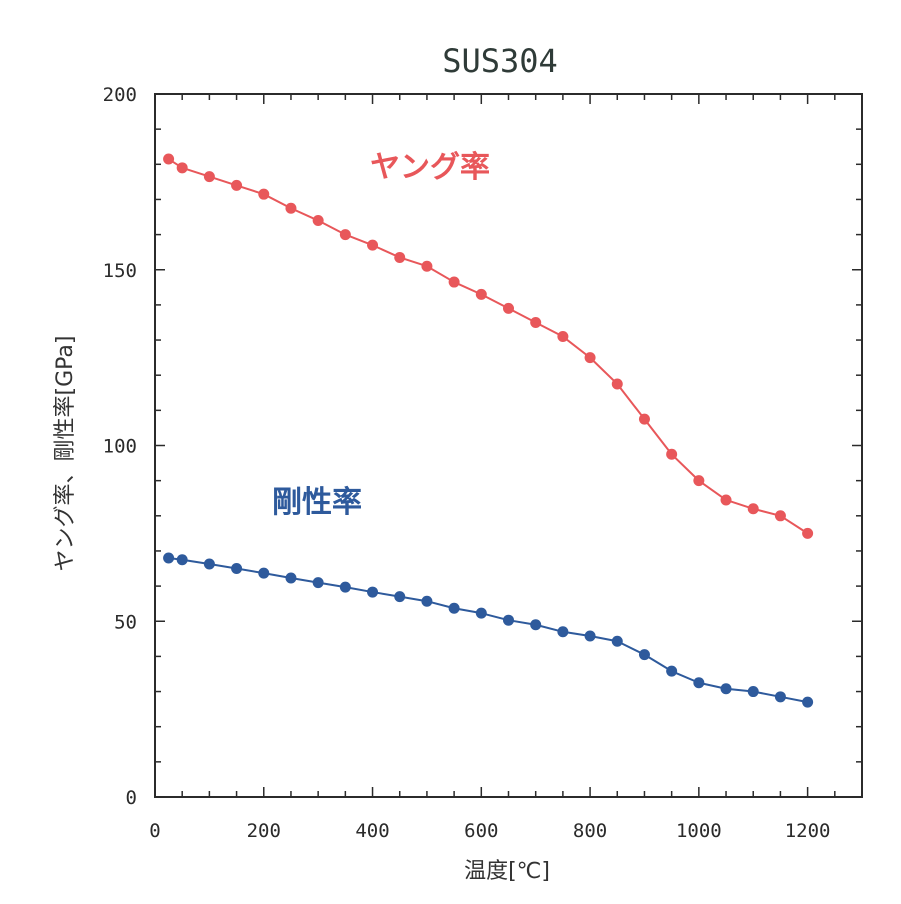  What do you see at coordinates (481, 831) in the screenshot?
I see `x-tick-label: 600` at bounding box center [481, 831].